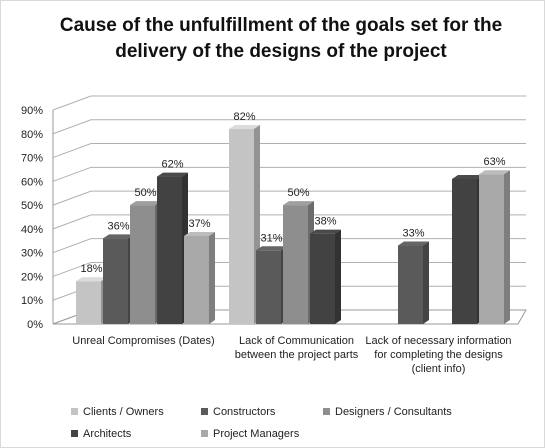  I want to click on x-tick-label: Unreal Compromises (Dates), so click(143, 341).